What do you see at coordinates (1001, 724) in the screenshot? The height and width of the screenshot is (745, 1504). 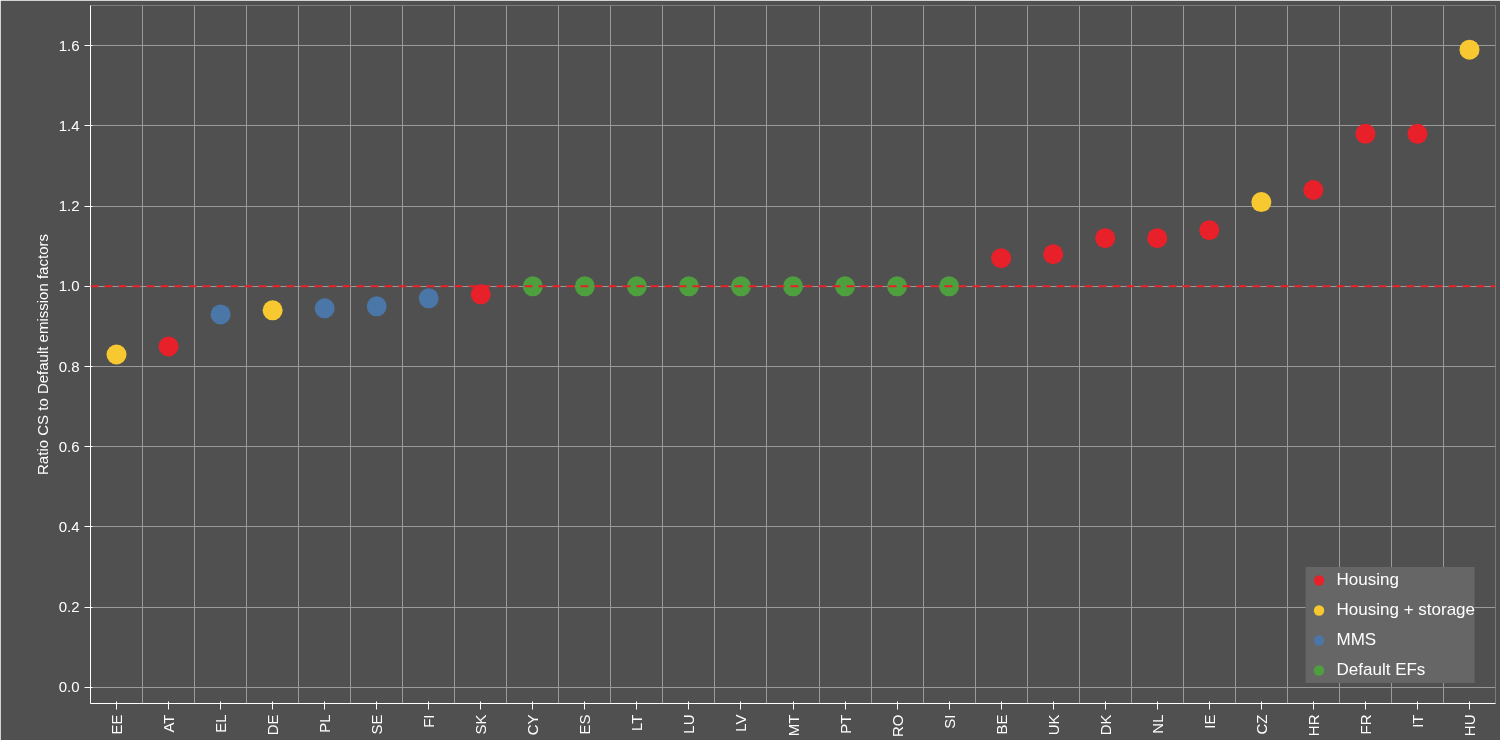 I see `x-tick-label: BE` at bounding box center [1001, 724].